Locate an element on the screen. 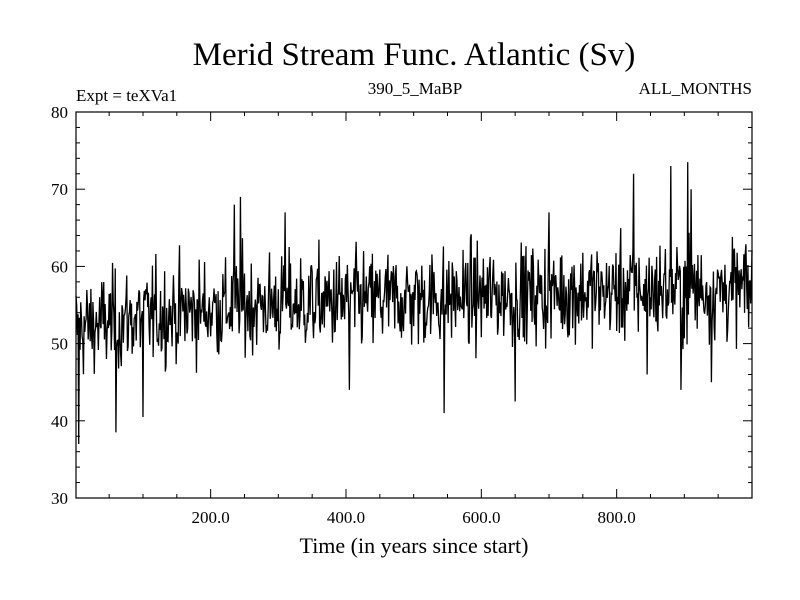 This screenshot has height=600, width=800. x-tick-label: 400.0 is located at coordinates (346, 517).